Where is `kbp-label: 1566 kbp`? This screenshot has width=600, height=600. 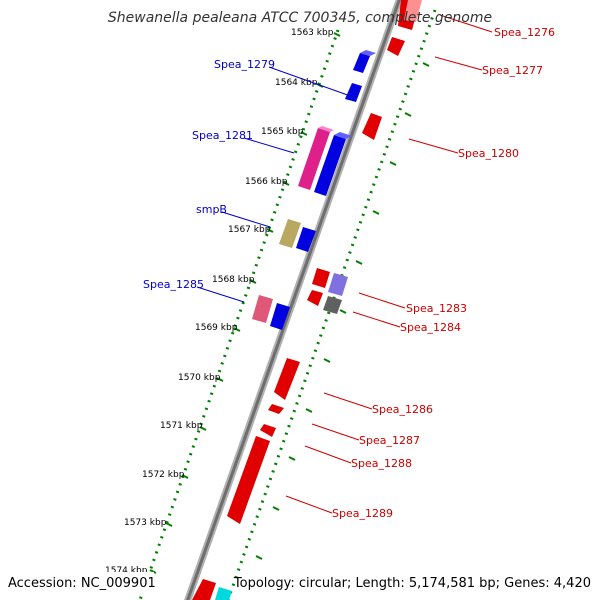
kbp-label: 1566 kbp is located at coordinates (266, 182).